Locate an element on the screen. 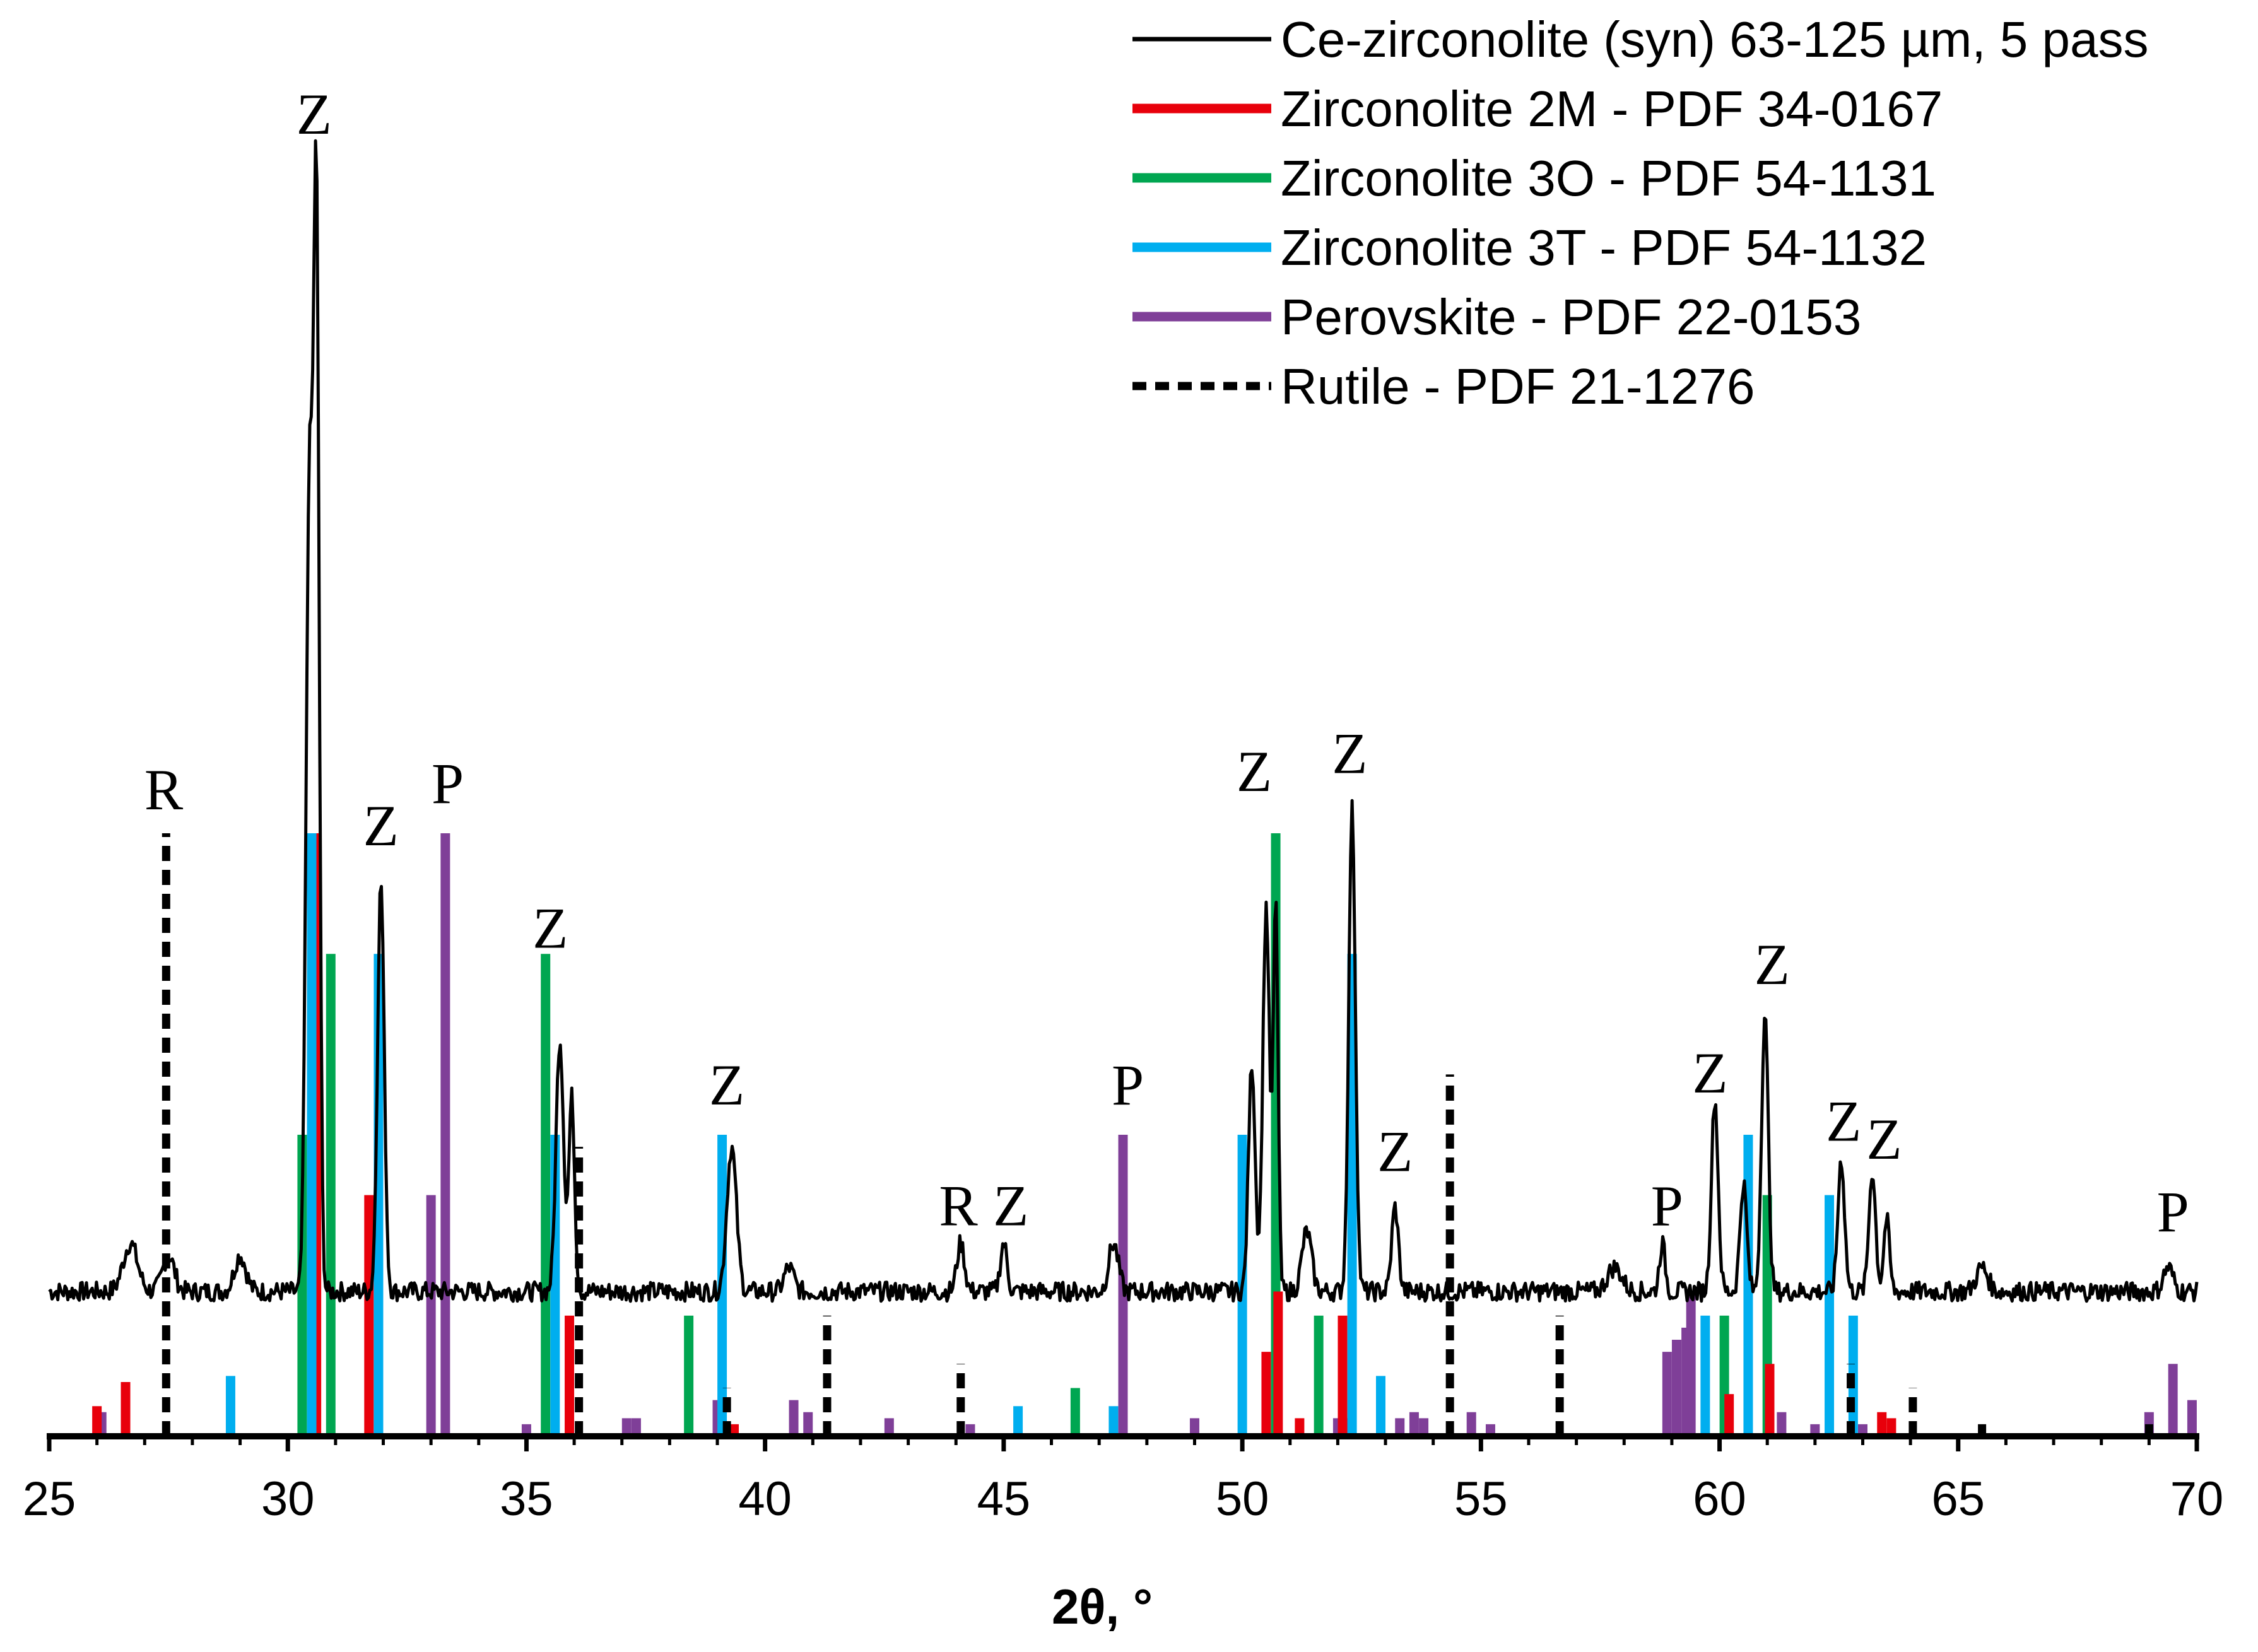 The width and height of the screenshot is (2258, 1652). peak-label-14: Z is located at coordinates (1772, 964).